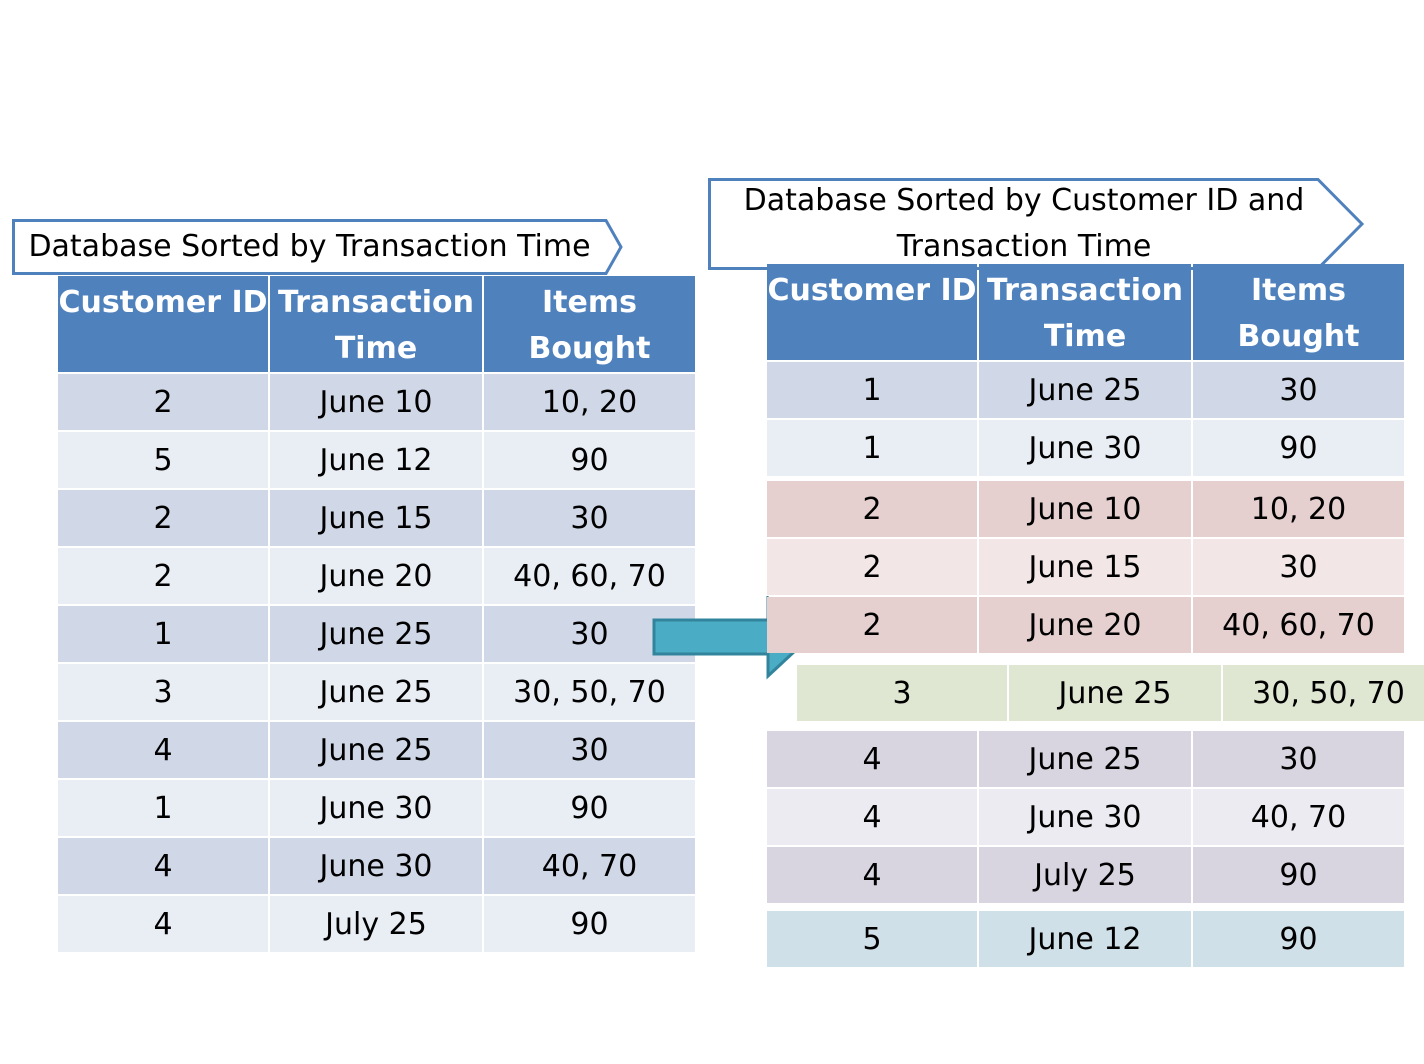  I want to click on right-group-customer-3: 3 June 25 30, 50, 70, so click(1110, 693).